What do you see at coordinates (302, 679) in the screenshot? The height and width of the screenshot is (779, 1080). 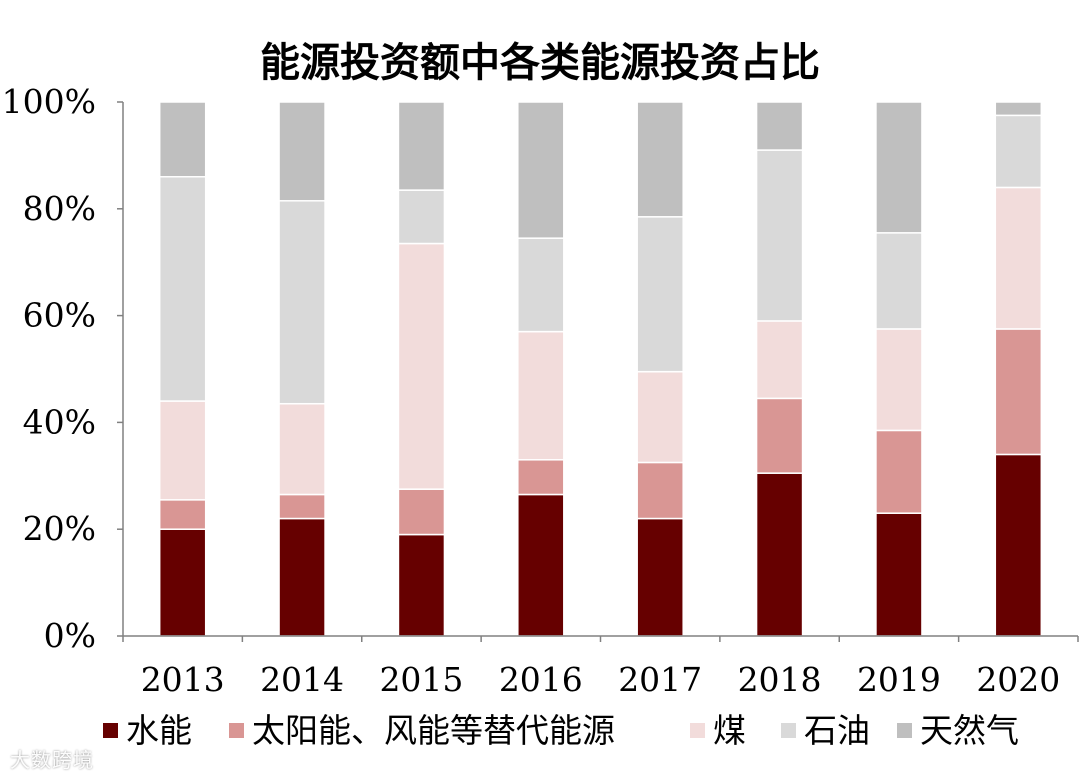 I see `x-tick-label: 2014` at bounding box center [302, 679].